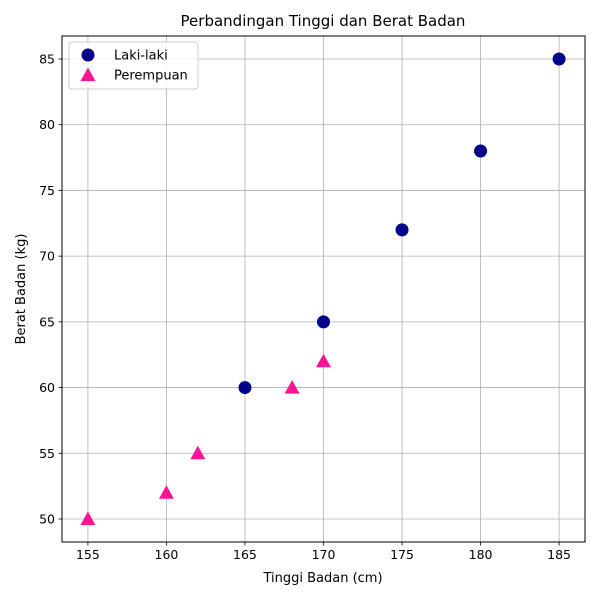 The height and width of the screenshot is (600, 600). I want to click on y-axis-label: Berat Badan (kg), so click(21, 289).